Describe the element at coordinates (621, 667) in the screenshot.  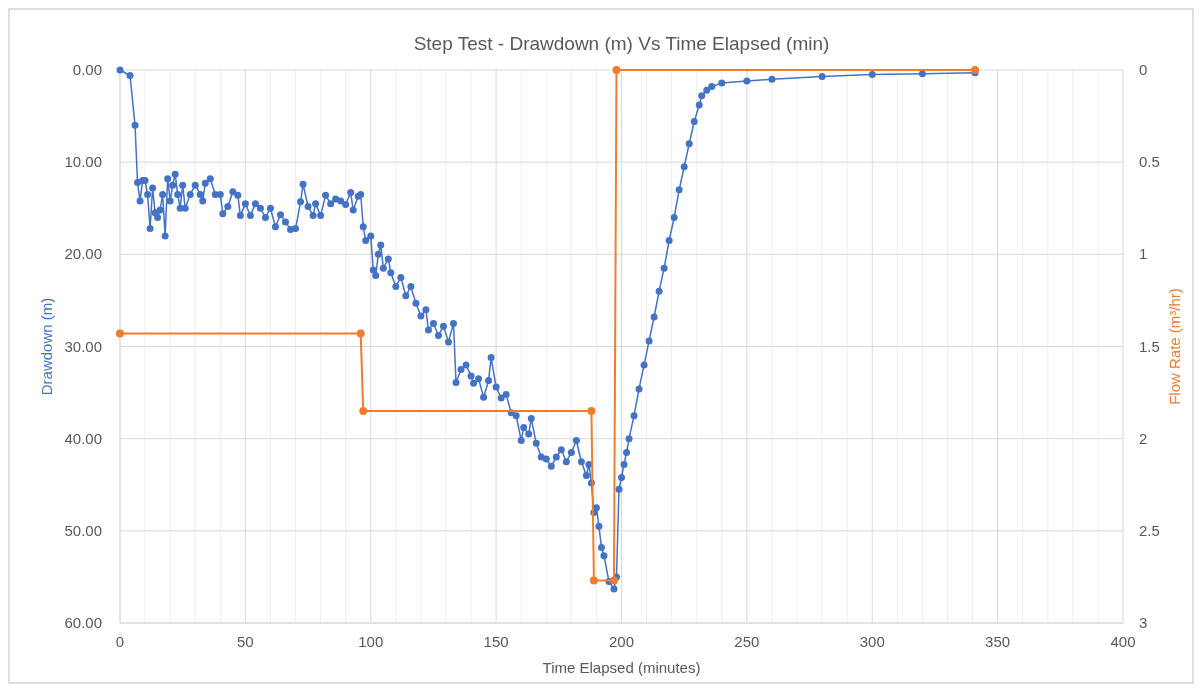
I see `x-axis-title: Time Elapsed (minutes)` at that location.